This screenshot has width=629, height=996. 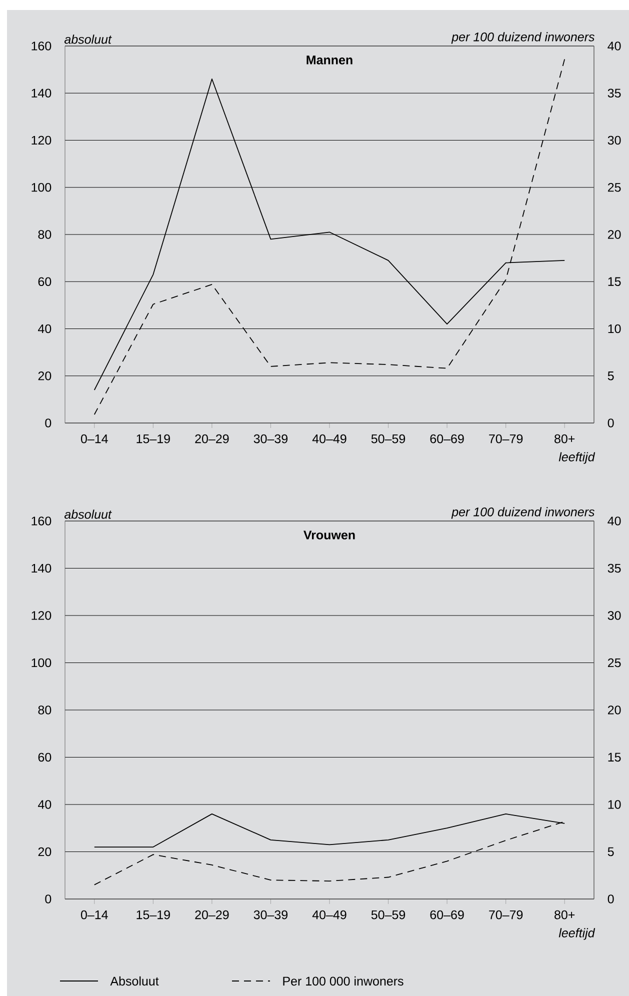 What do you see at coordinates (343, 981) in the screenshot?
I see `legend-label: Per 100 000 inwoners` at bounding box center [343, 981].